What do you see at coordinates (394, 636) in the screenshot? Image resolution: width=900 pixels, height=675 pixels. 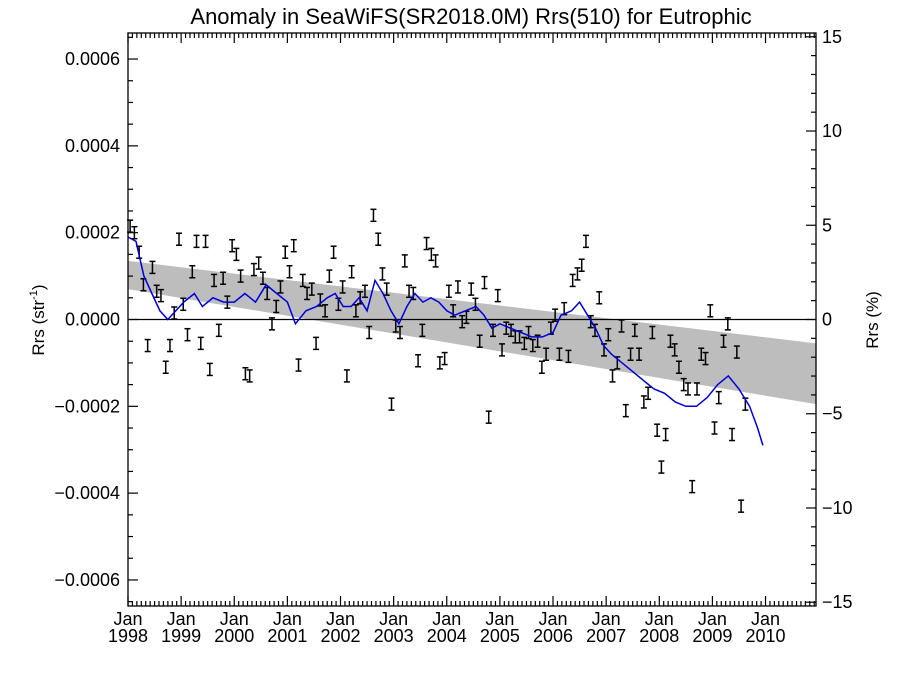 I see `x-tick-label-year: 2003` at bounding box center [394, 636].